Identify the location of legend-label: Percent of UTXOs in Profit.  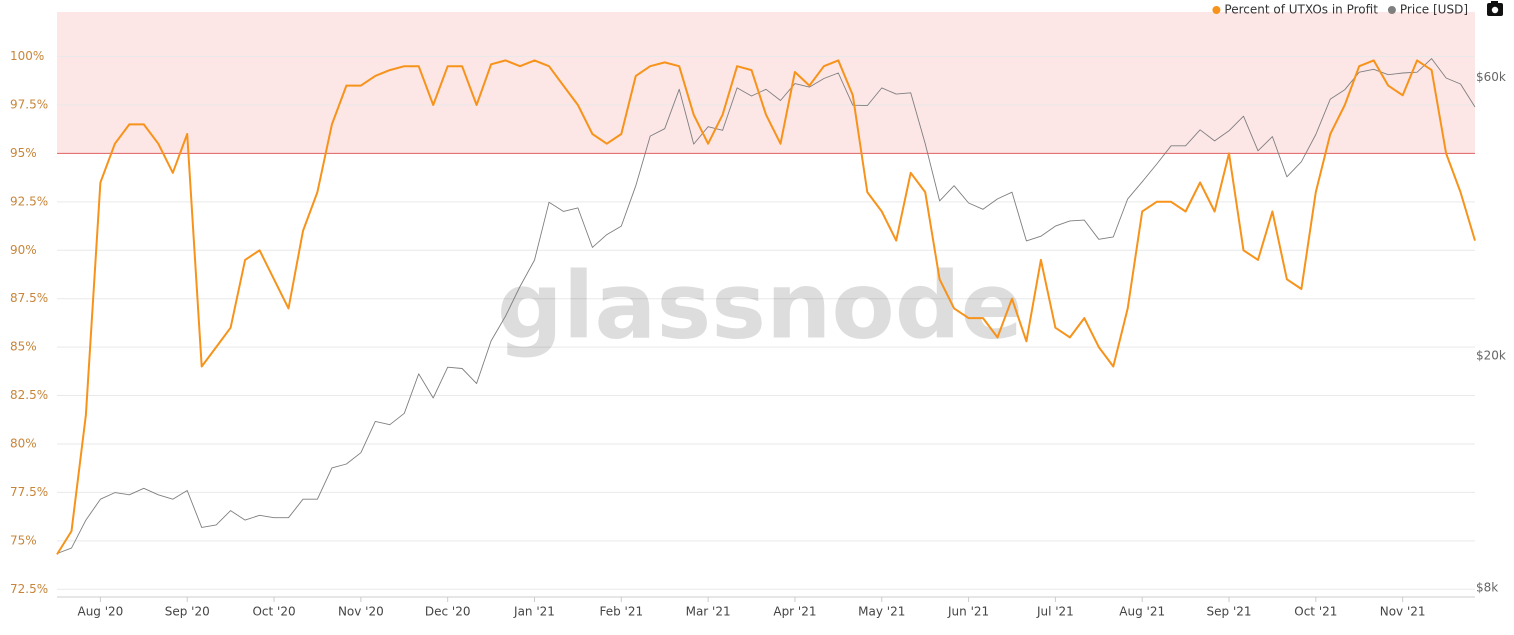
(1301, 10).